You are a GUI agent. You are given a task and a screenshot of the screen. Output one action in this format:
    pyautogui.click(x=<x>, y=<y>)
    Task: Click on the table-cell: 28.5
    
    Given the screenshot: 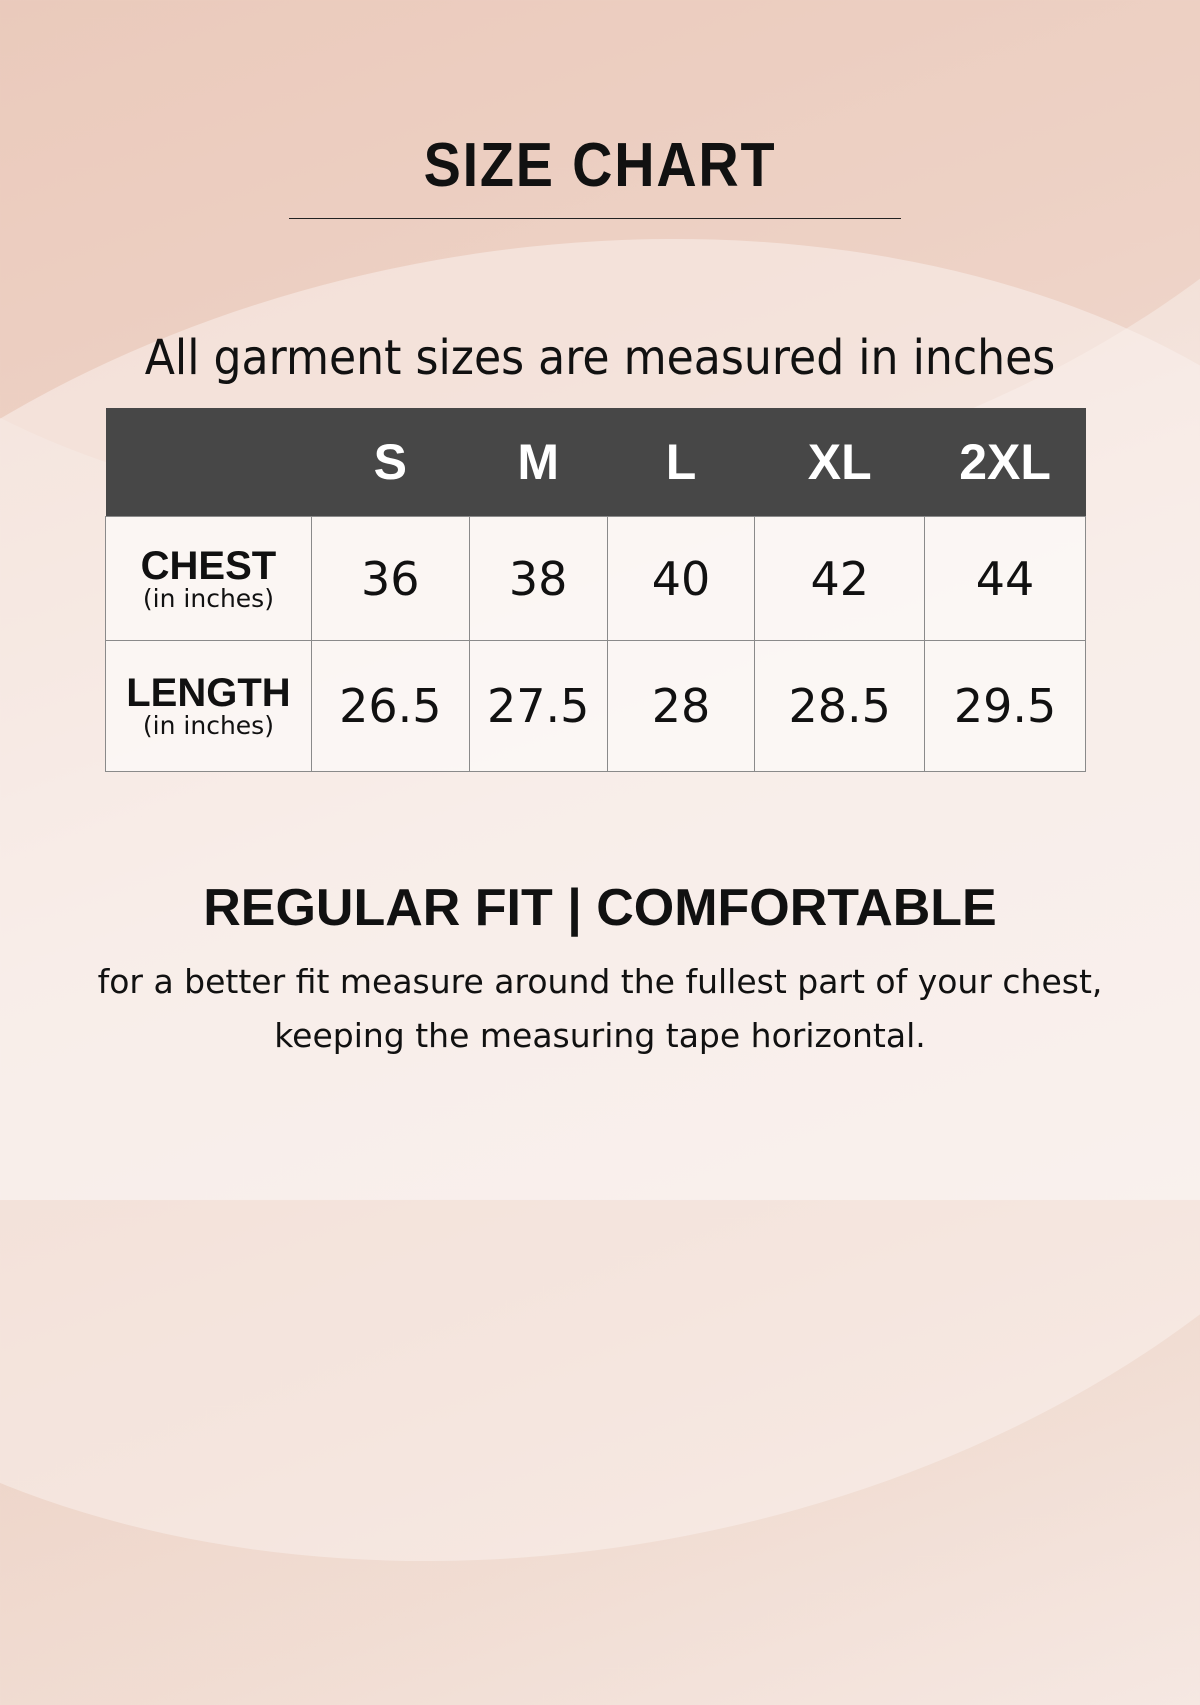 What is the action you would take?
    pyautogui.click(x=840, y=706)
    